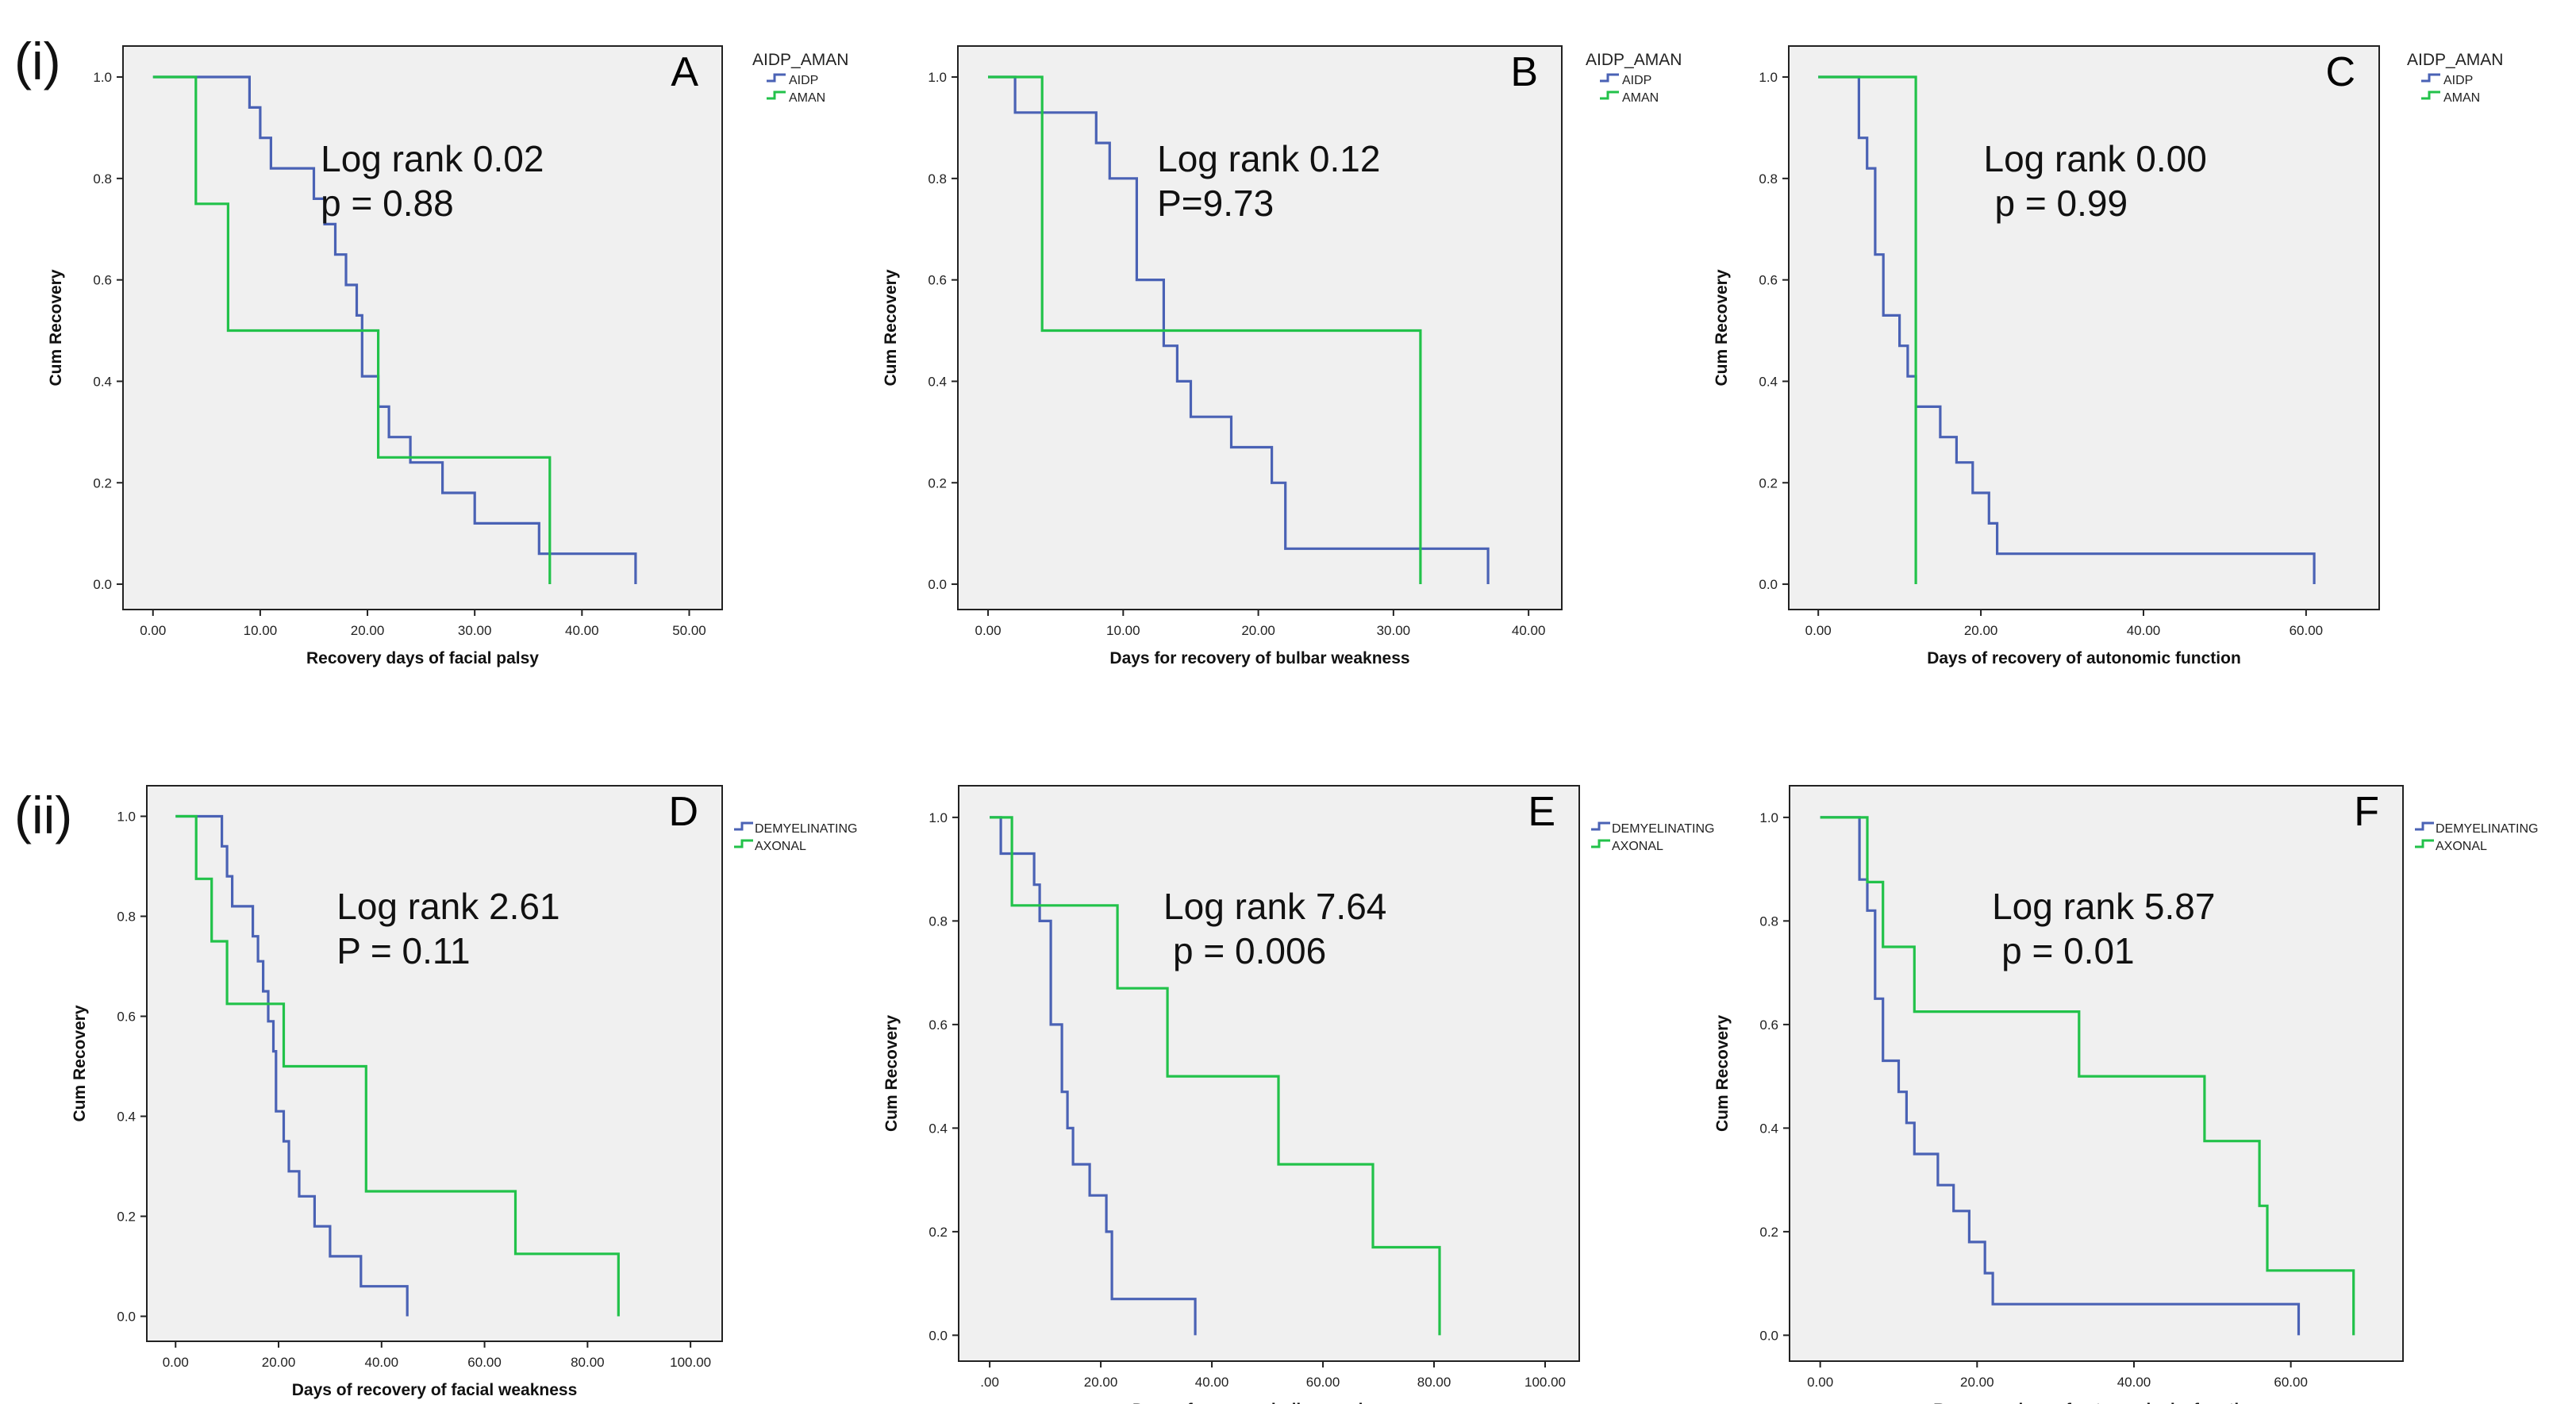 The width and height of the screenshot is (2576, 1404). What do you see at coordinates (588, 1362) in the screenshot?
I see `x-tick-label: 80.00` at bounding box center [588, 1362].